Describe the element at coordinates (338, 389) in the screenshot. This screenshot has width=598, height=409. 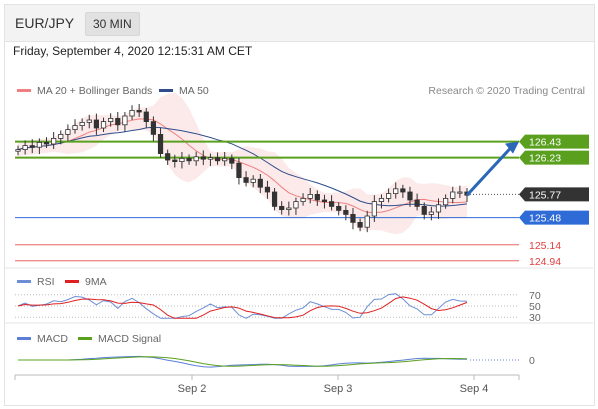
I see `x-tick-label: Sep 3` at that location.